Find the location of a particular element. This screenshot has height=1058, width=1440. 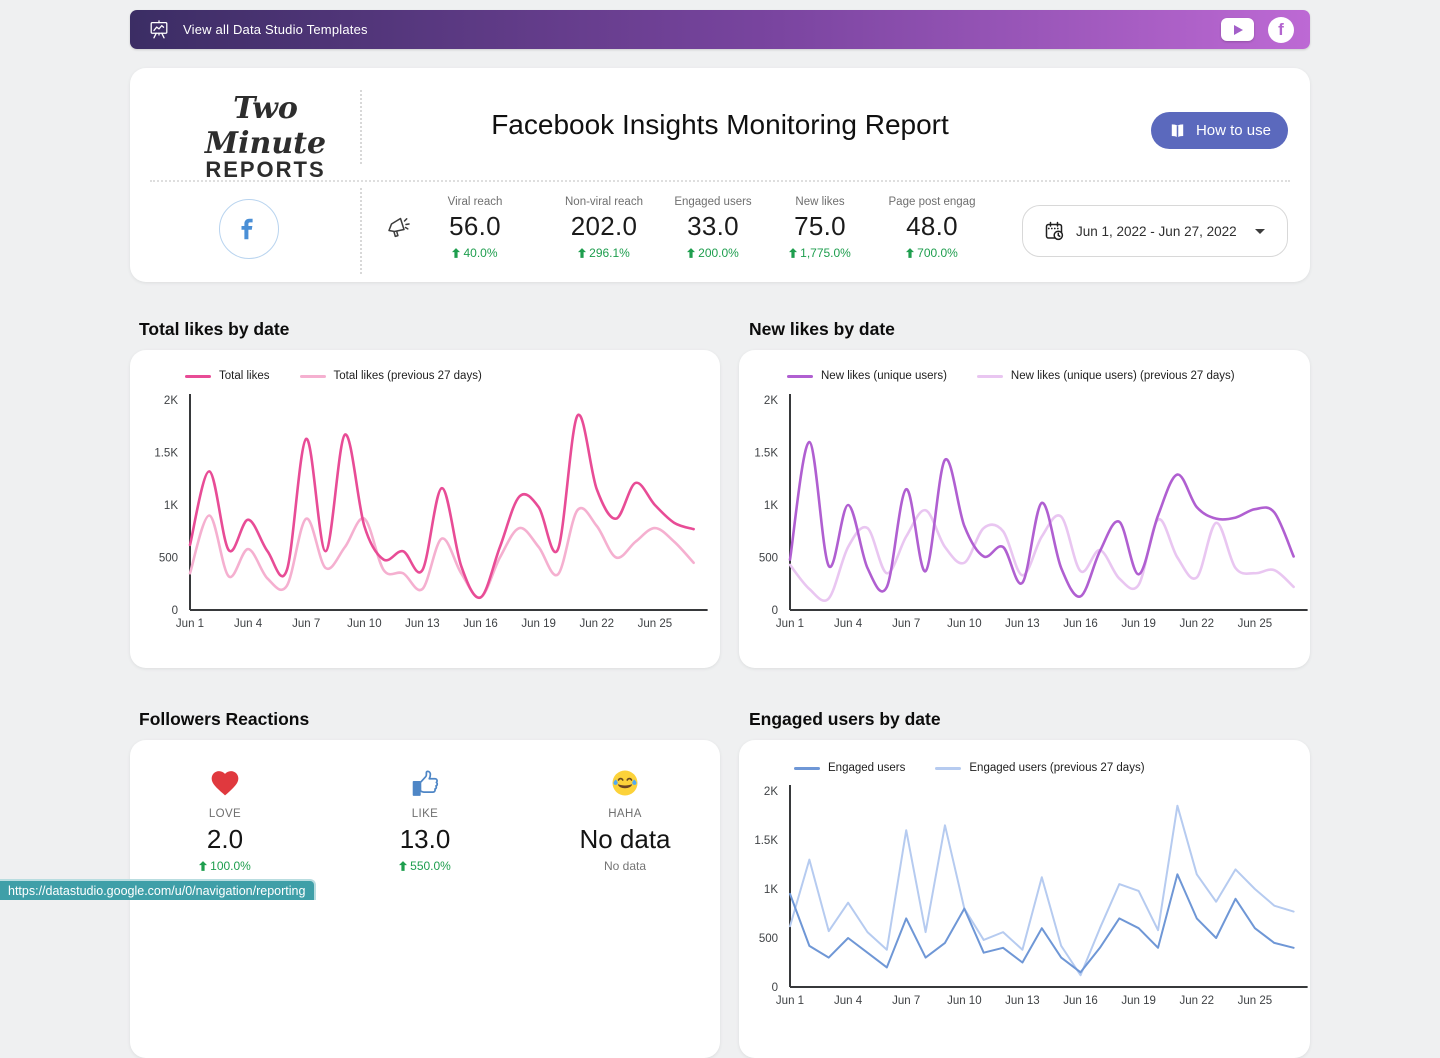

kpi-value: 48.0 is located at coordinates (932, 226).